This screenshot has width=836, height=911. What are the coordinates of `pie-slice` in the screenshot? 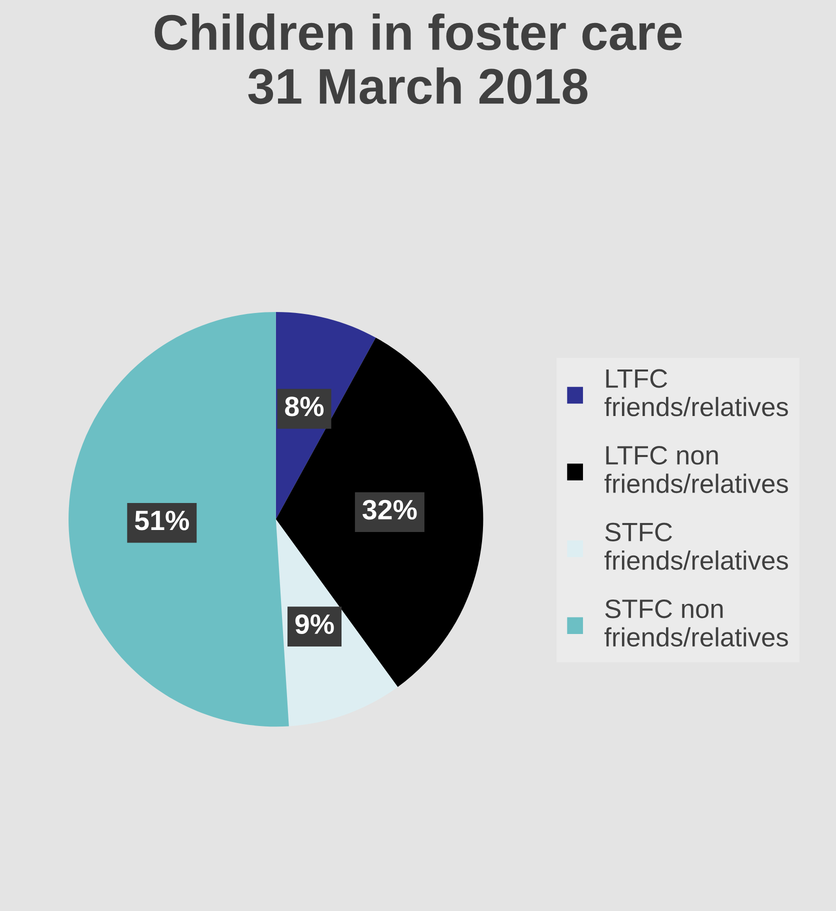 It's located at (380, 512).